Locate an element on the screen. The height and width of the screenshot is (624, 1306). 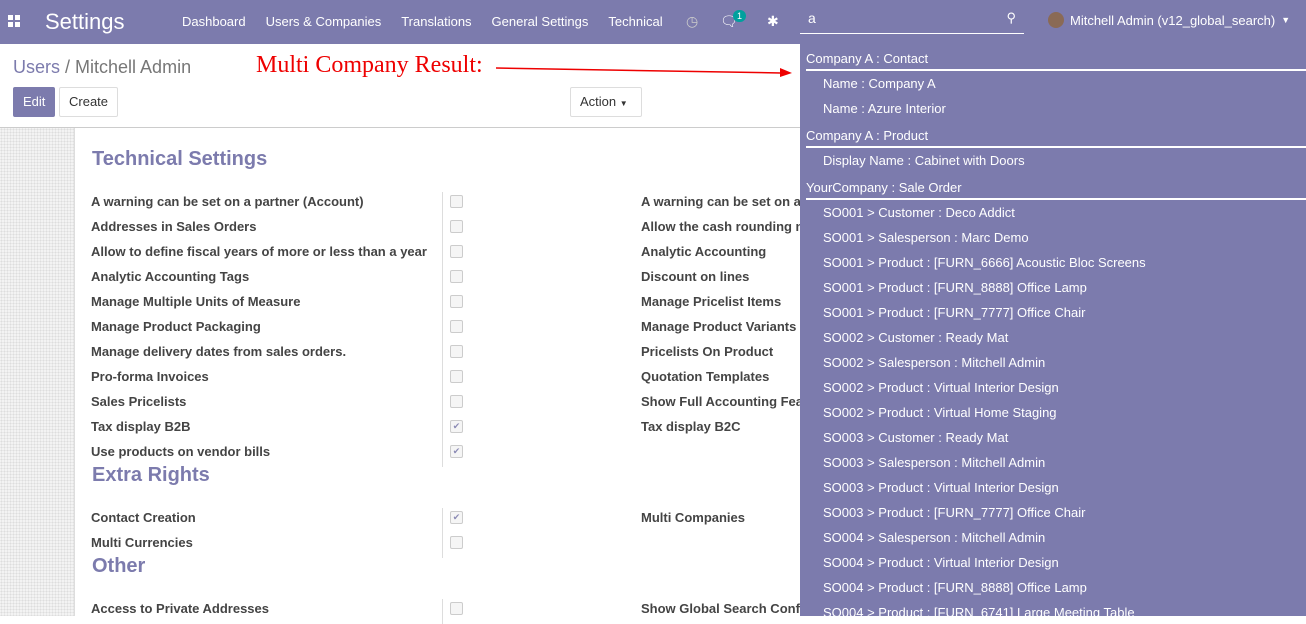
menu-translations: Translations is located at coordinates (436, 21).